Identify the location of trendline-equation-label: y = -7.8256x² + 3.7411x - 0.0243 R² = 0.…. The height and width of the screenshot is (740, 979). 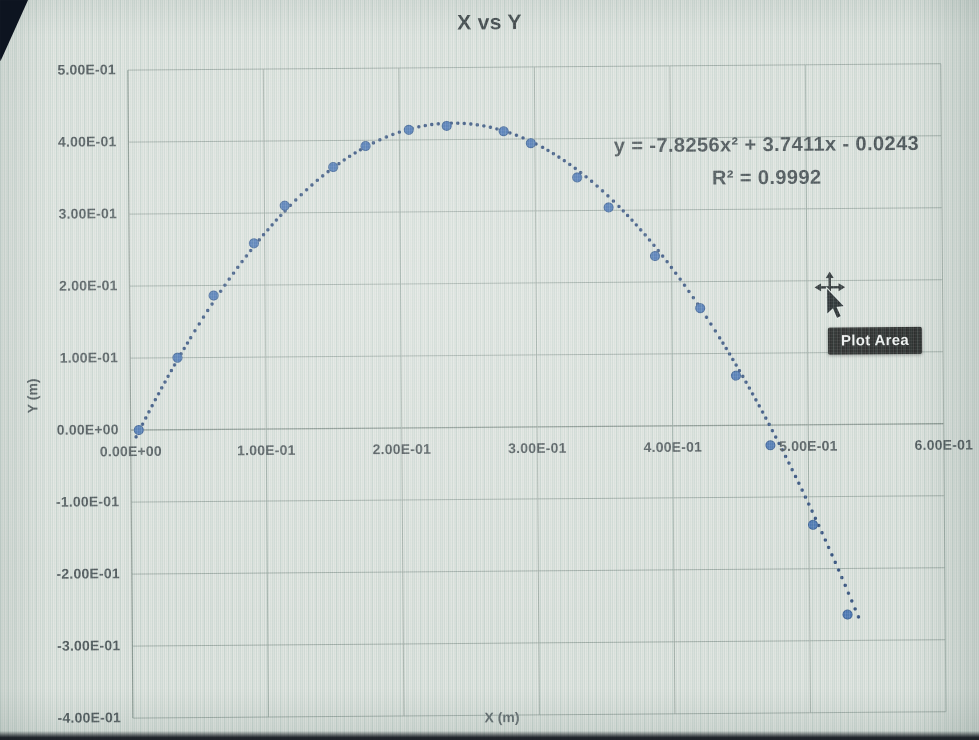
(766, 162).